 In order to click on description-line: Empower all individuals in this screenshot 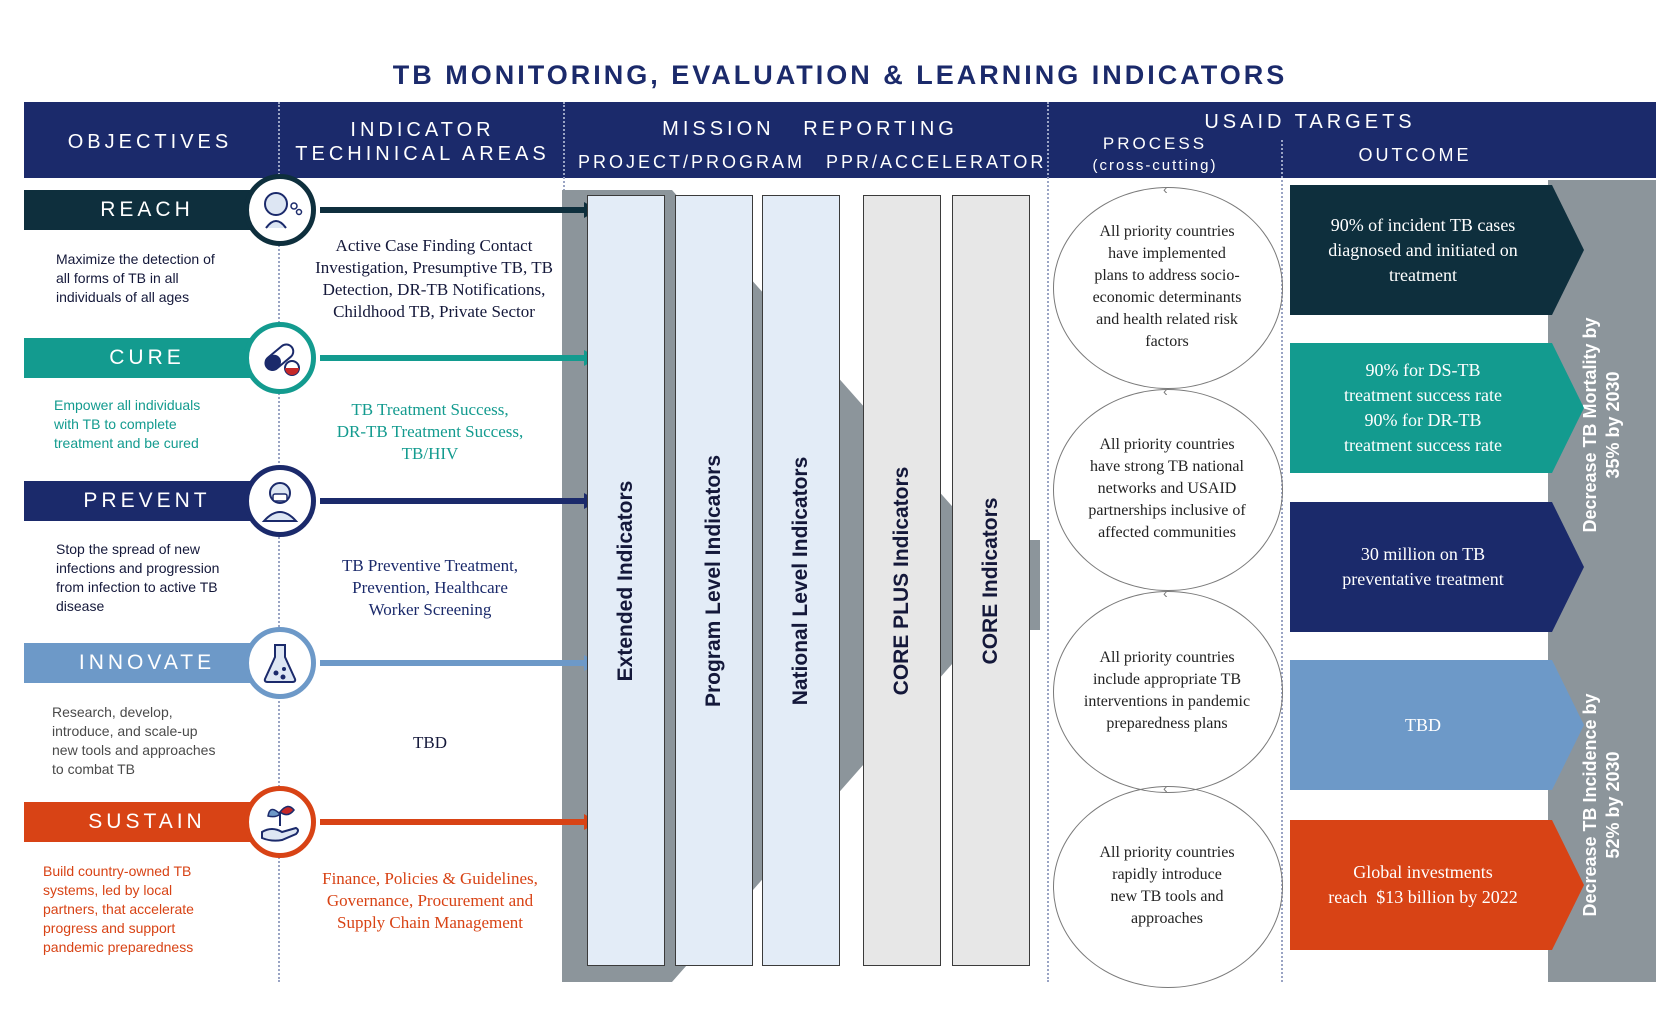, I will do `click(127, 405)`.